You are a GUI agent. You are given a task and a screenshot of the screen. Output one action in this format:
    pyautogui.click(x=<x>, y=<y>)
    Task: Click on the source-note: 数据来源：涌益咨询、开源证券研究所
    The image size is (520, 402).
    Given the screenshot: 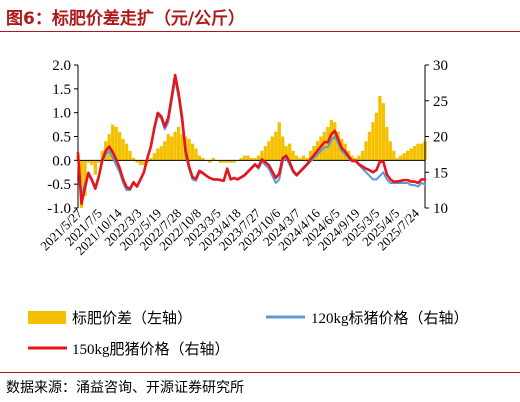 What is the action you would take?
    pyautogui.click(x=125, y=388)
    